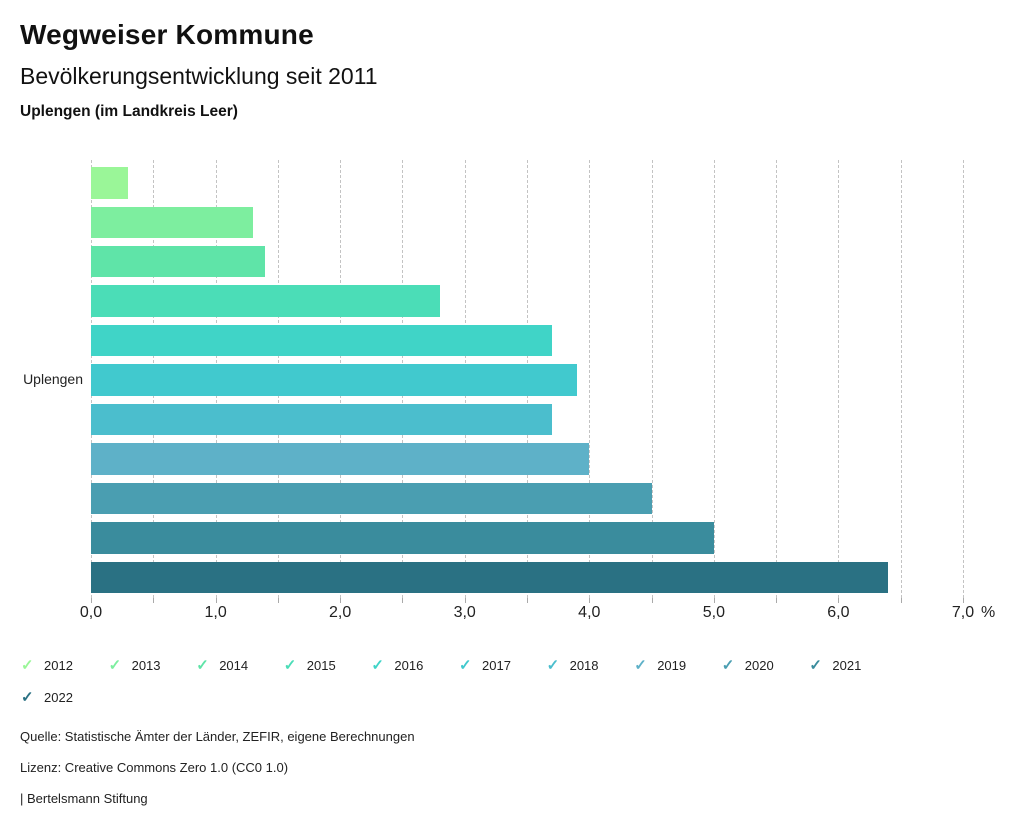  Describe the element at coordinates (464, 612) in the screenshot. I see `axis-tick-label: 3,0` at that location.